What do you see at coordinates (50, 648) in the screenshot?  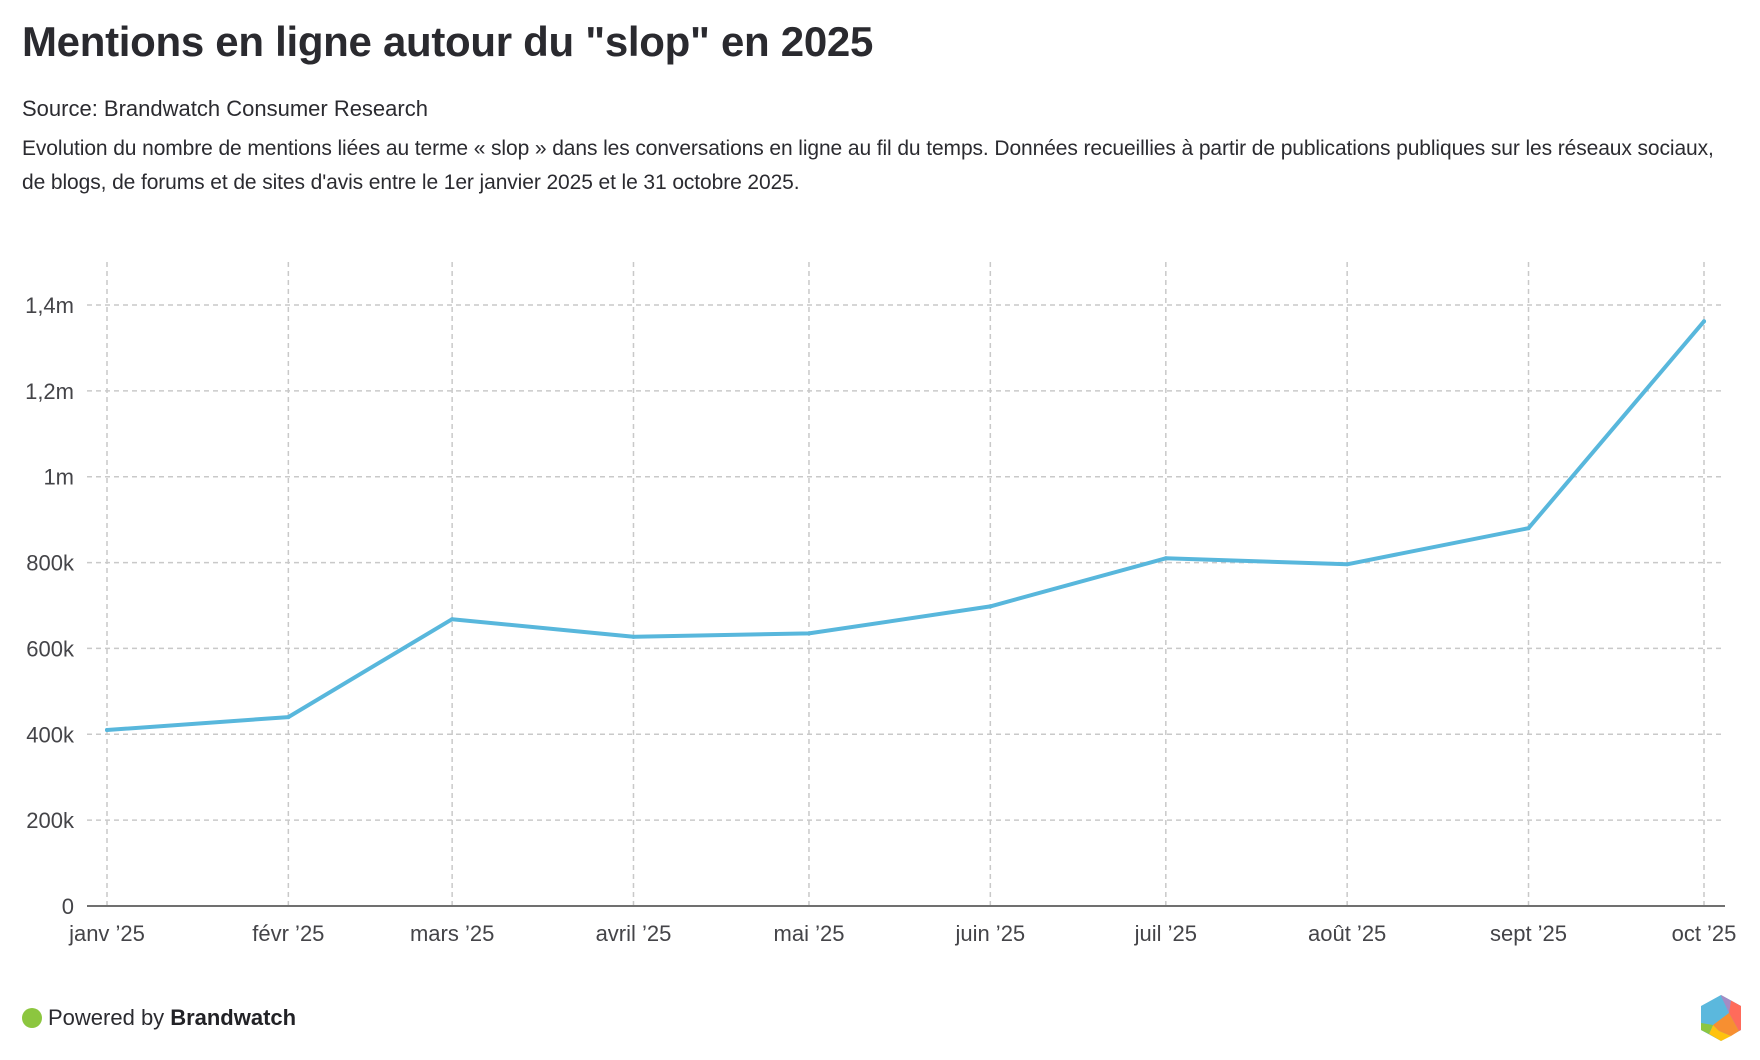 I see `y-tick-label: 600k` at bounding box center [50, 648].